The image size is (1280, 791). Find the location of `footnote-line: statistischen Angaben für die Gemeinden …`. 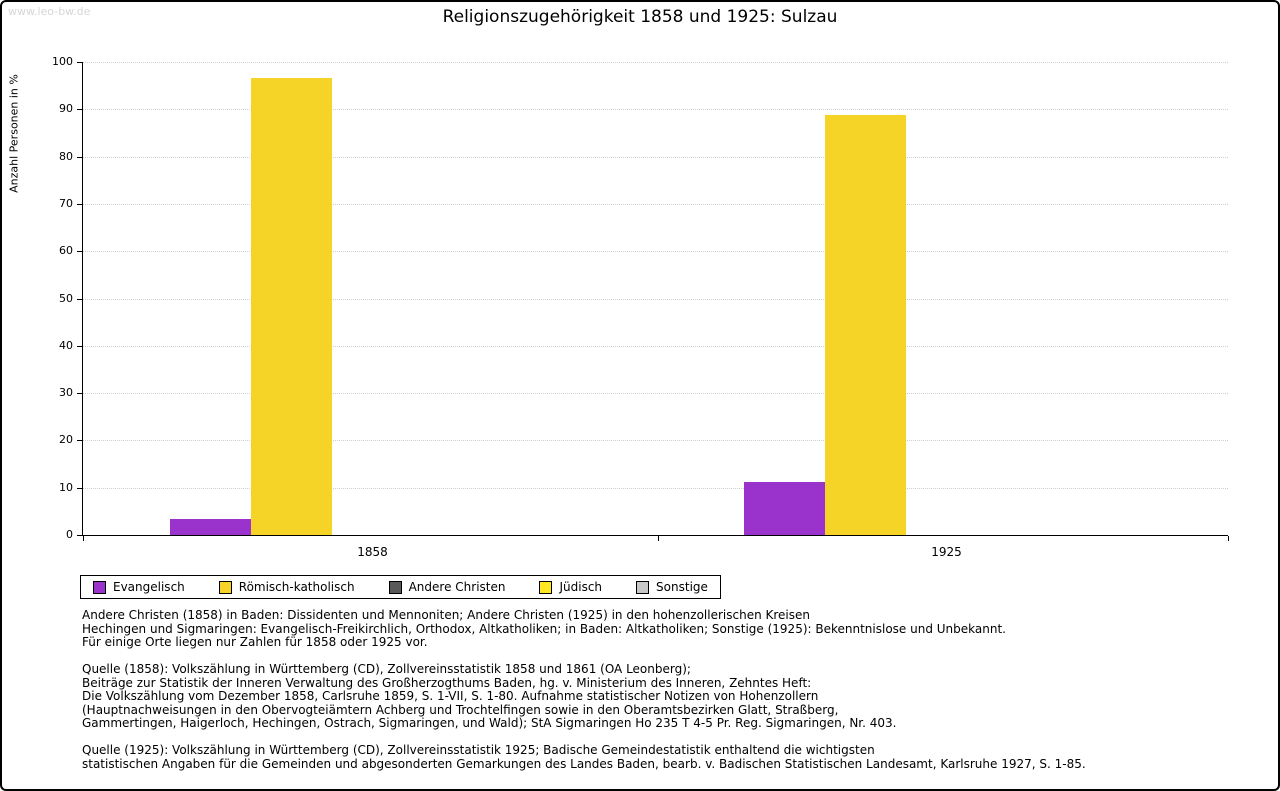

footnote-line: statistischen Angaben für die Gemeinden … is located at coordinates (584, 763).